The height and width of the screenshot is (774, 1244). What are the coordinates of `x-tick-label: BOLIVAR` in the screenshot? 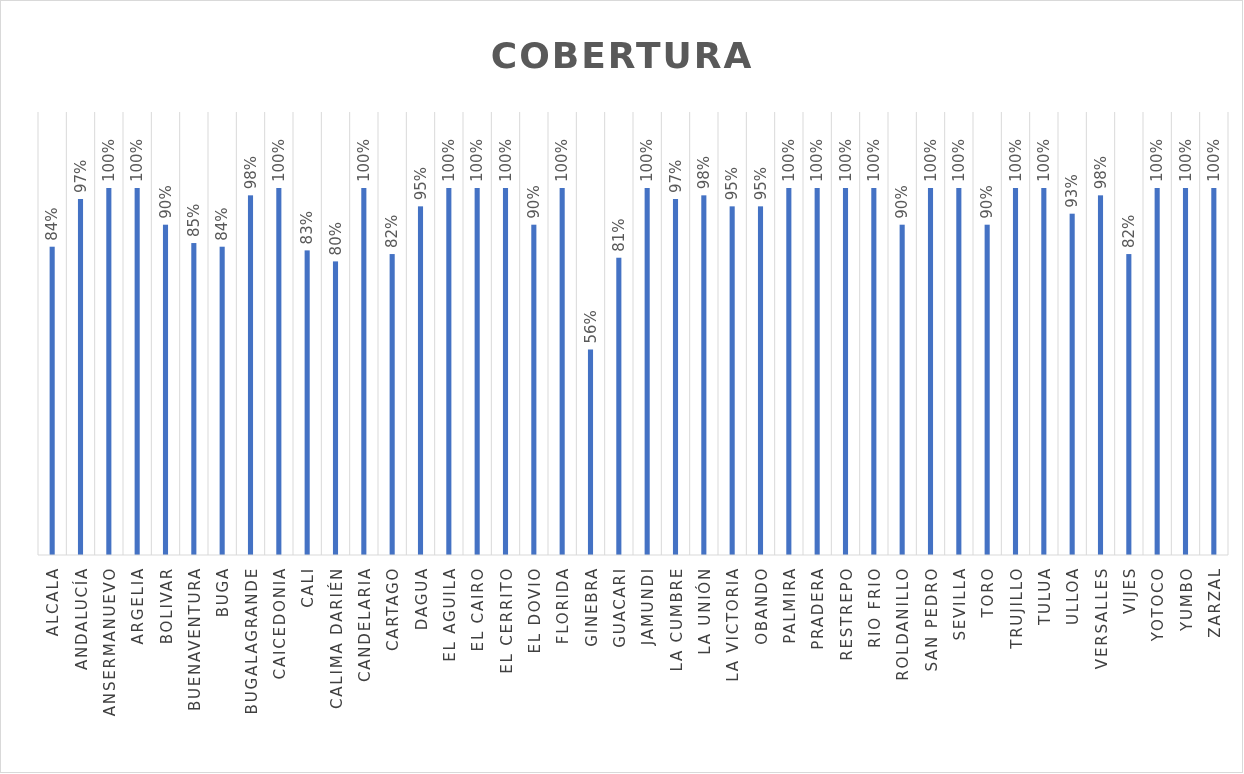 It's located at (166, 606).